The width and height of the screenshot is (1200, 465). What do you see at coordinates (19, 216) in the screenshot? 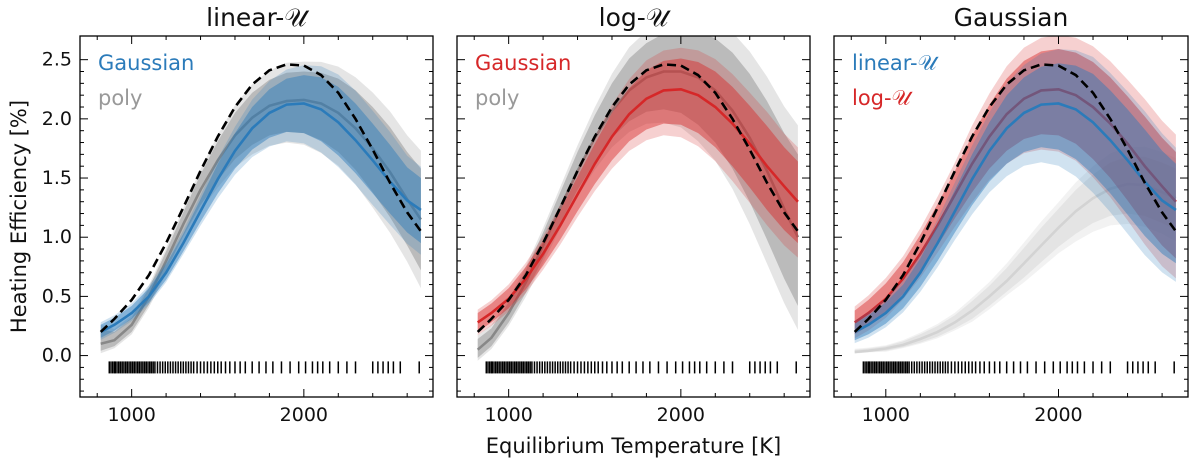
I see `y-axis-label: Heating Efficiency [%]` at bounding box center [19, 216].